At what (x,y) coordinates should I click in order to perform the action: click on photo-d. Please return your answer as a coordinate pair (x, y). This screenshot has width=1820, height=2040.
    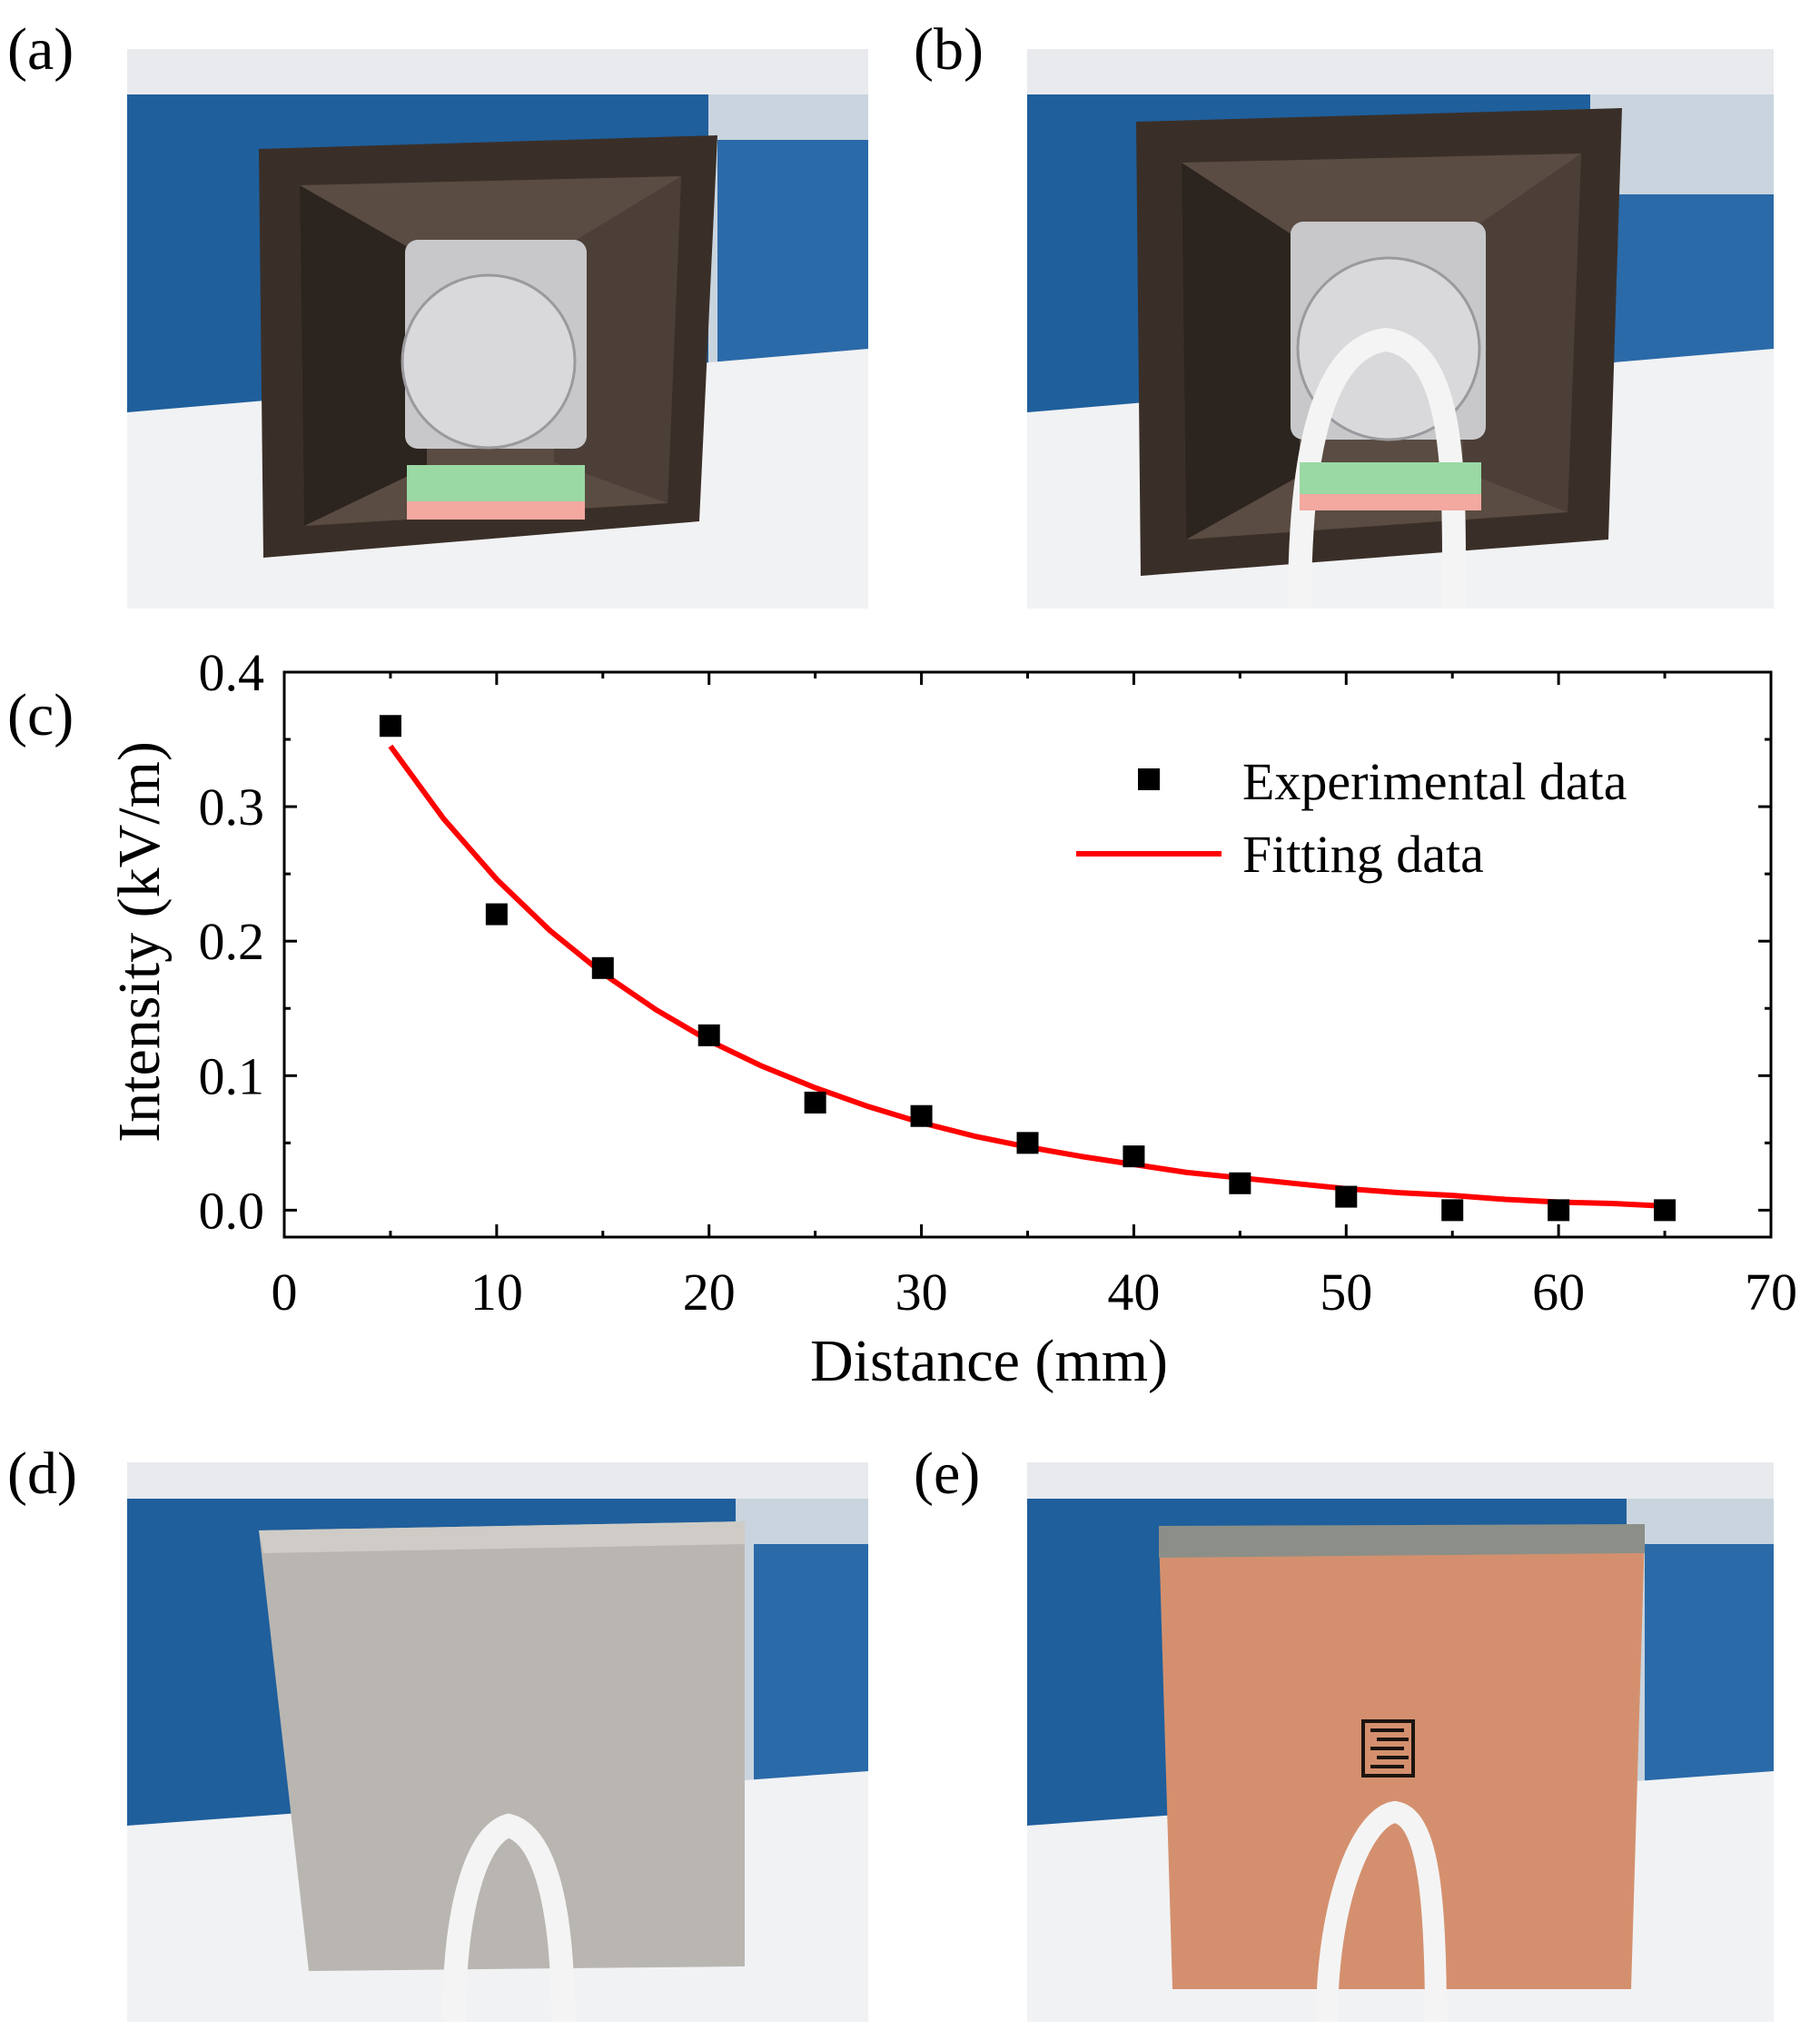
    Looking at the image, I should click on (497, 1742).